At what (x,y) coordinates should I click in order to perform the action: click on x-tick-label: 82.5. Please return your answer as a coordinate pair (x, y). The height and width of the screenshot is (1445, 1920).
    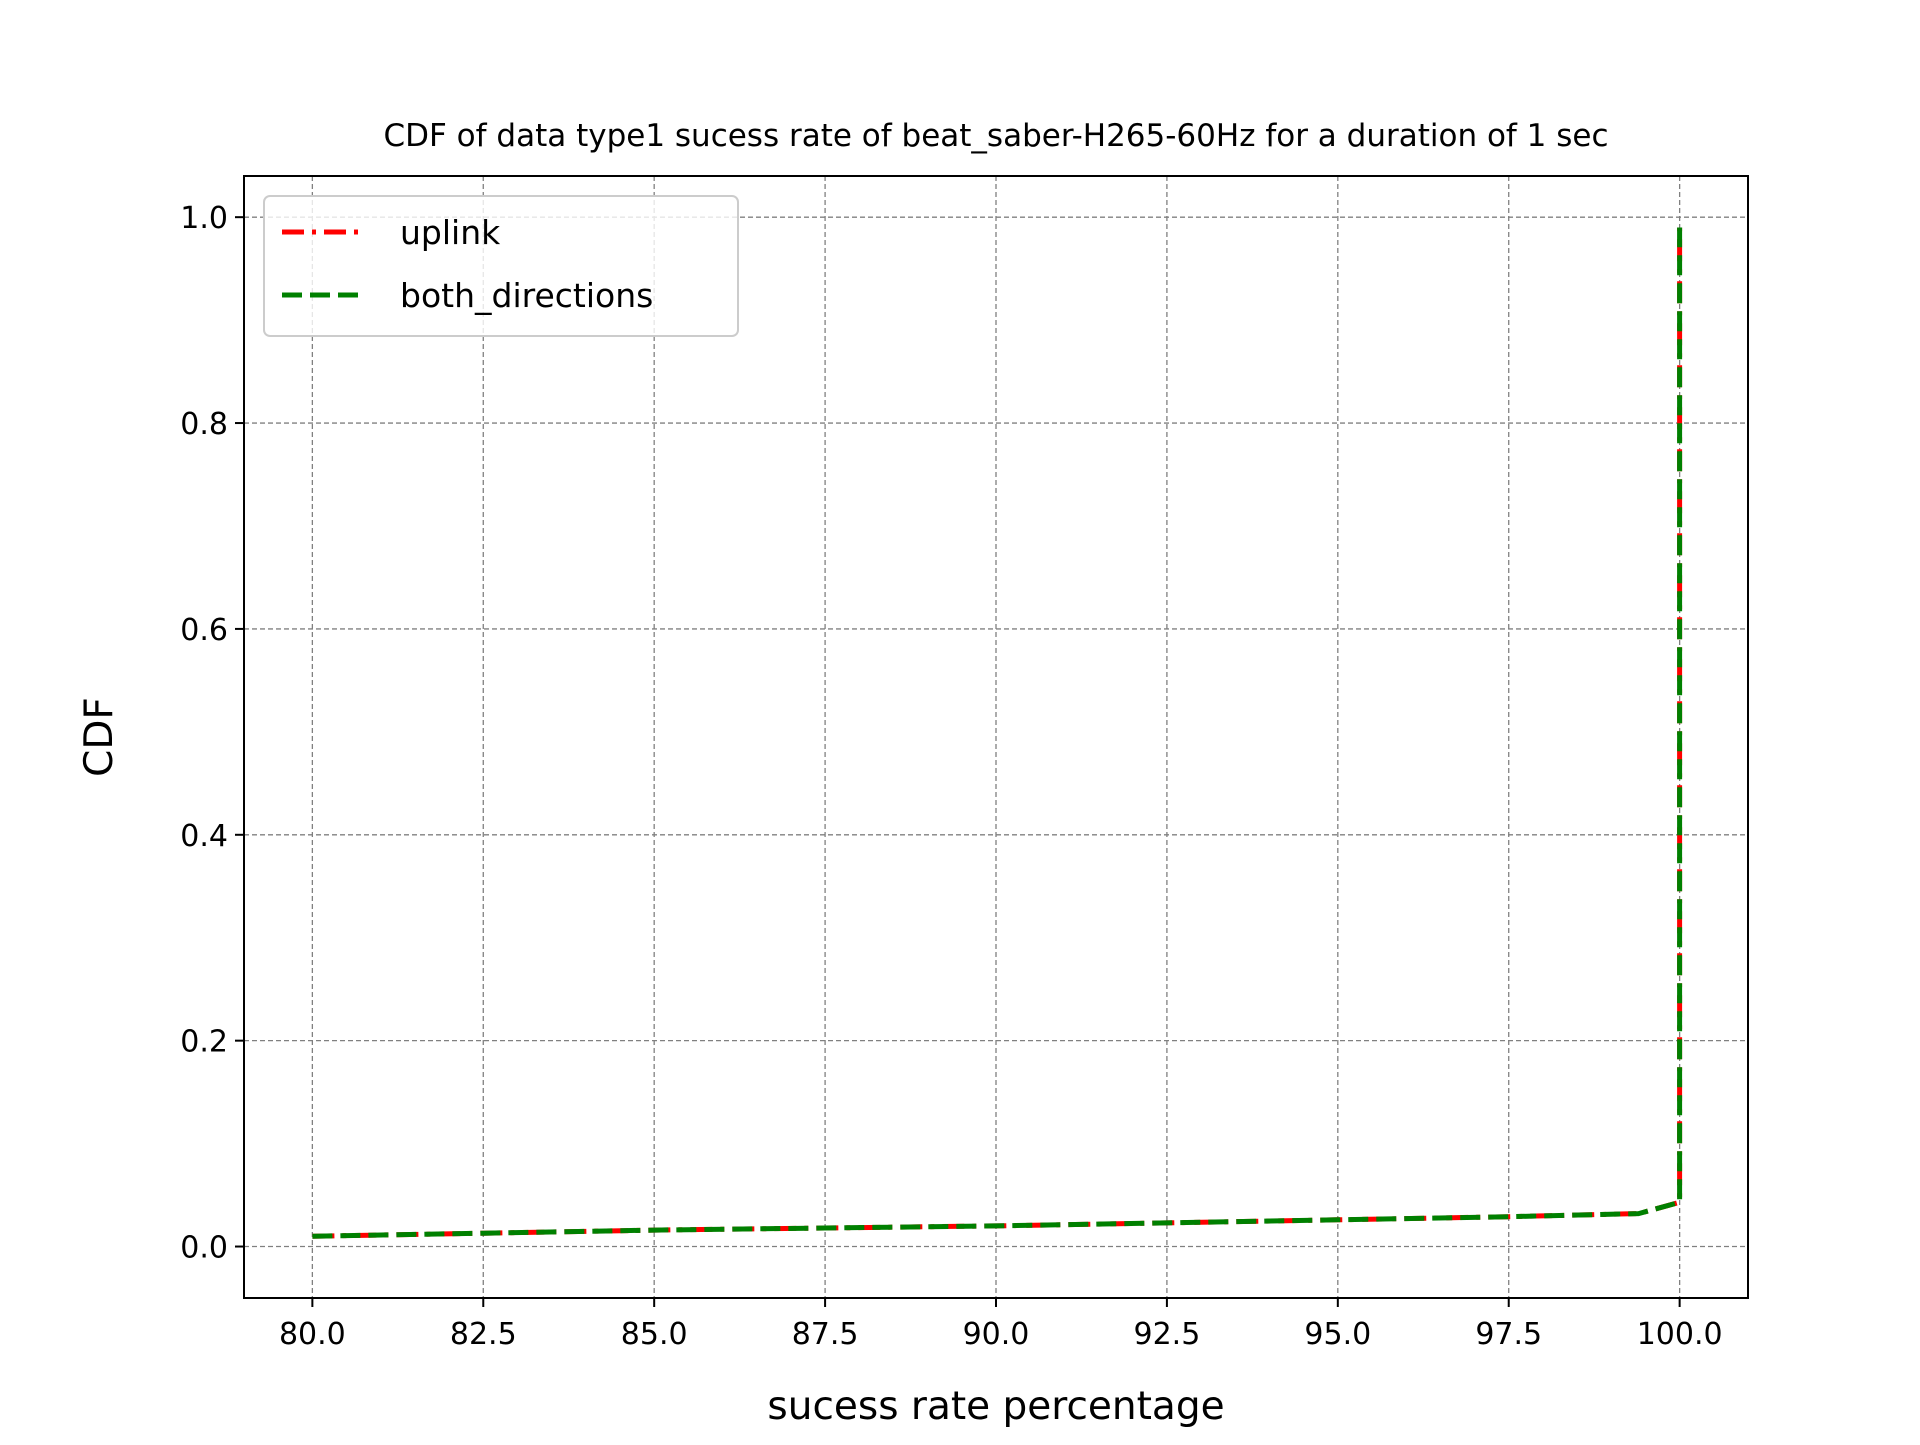
    Looking at the image, I should click on (483, 1334).